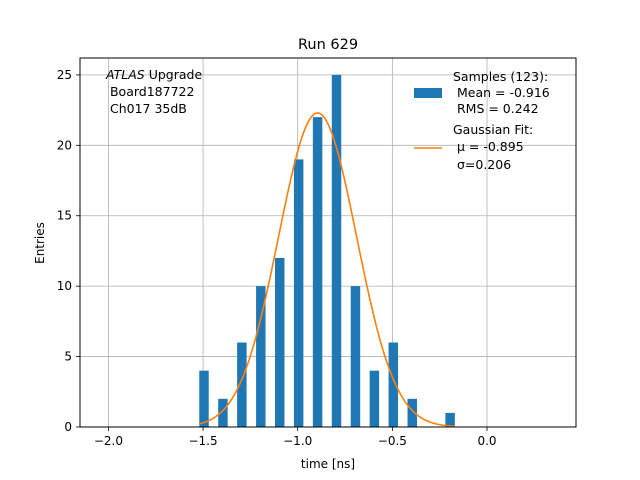 The image size is (640, 480). I want to click on upgrade-label: Upgrade, so click(174, 74).